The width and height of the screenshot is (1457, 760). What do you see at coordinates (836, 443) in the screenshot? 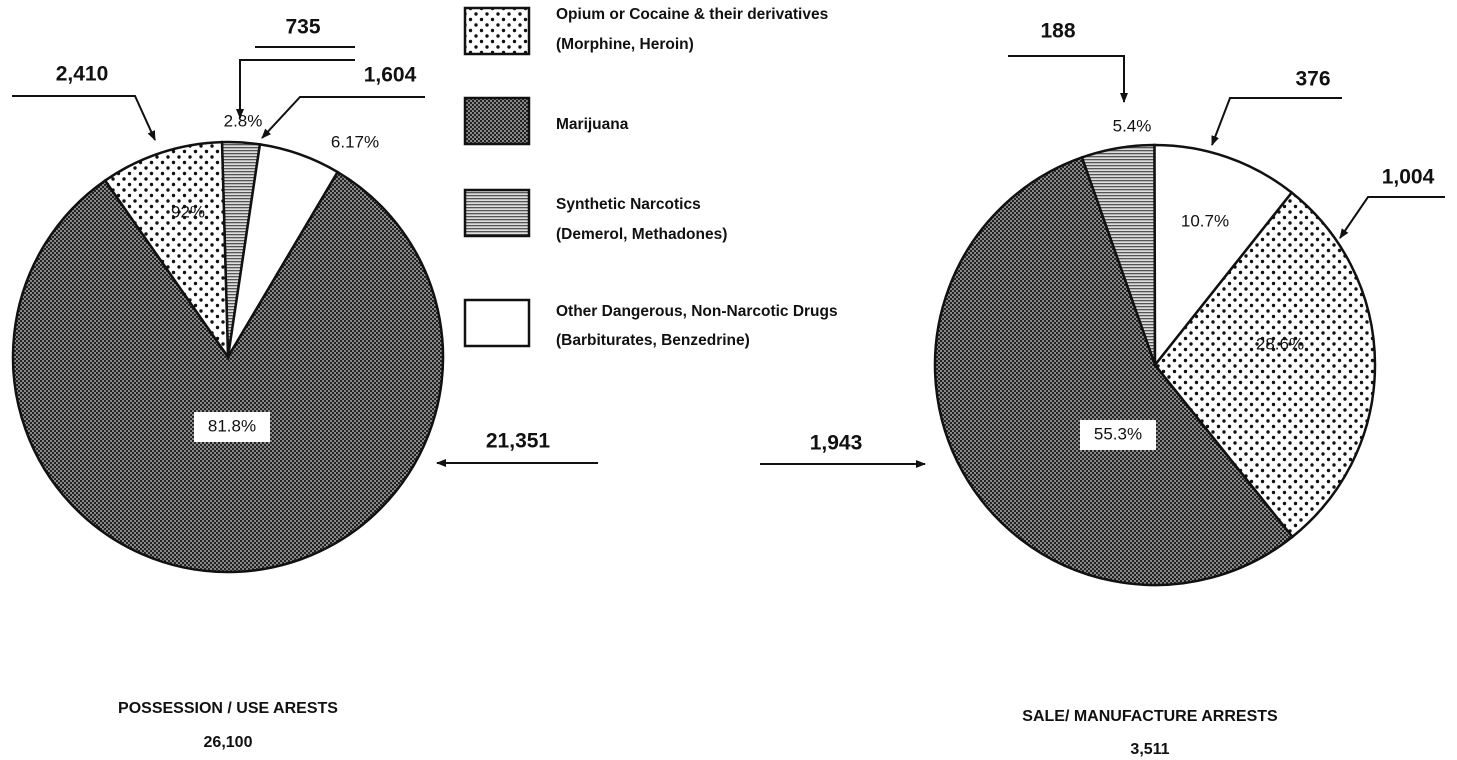
I see `value-label: 1,943` at bounding box center [836, 443].